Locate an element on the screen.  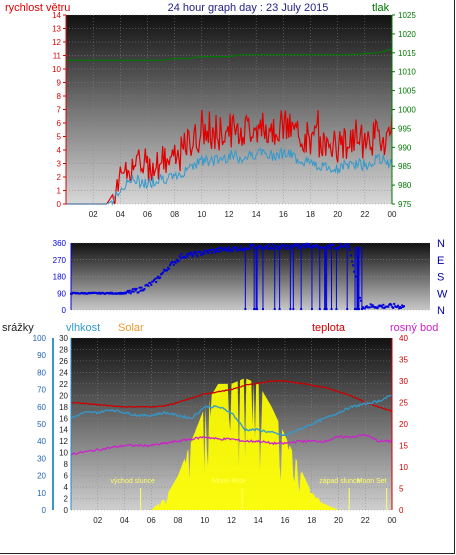
x-tick: 08 is located at coordinates (174, 214).